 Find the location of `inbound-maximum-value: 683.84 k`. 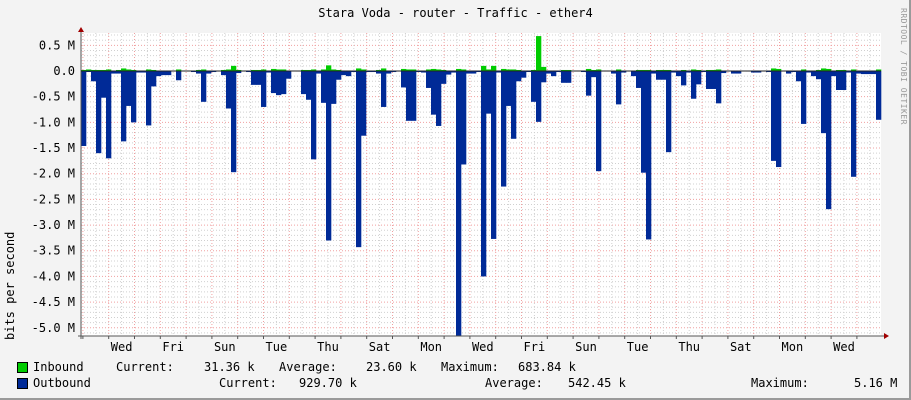

inbound-maximum-value: 683.84 k is located at coordinates (547, 367).